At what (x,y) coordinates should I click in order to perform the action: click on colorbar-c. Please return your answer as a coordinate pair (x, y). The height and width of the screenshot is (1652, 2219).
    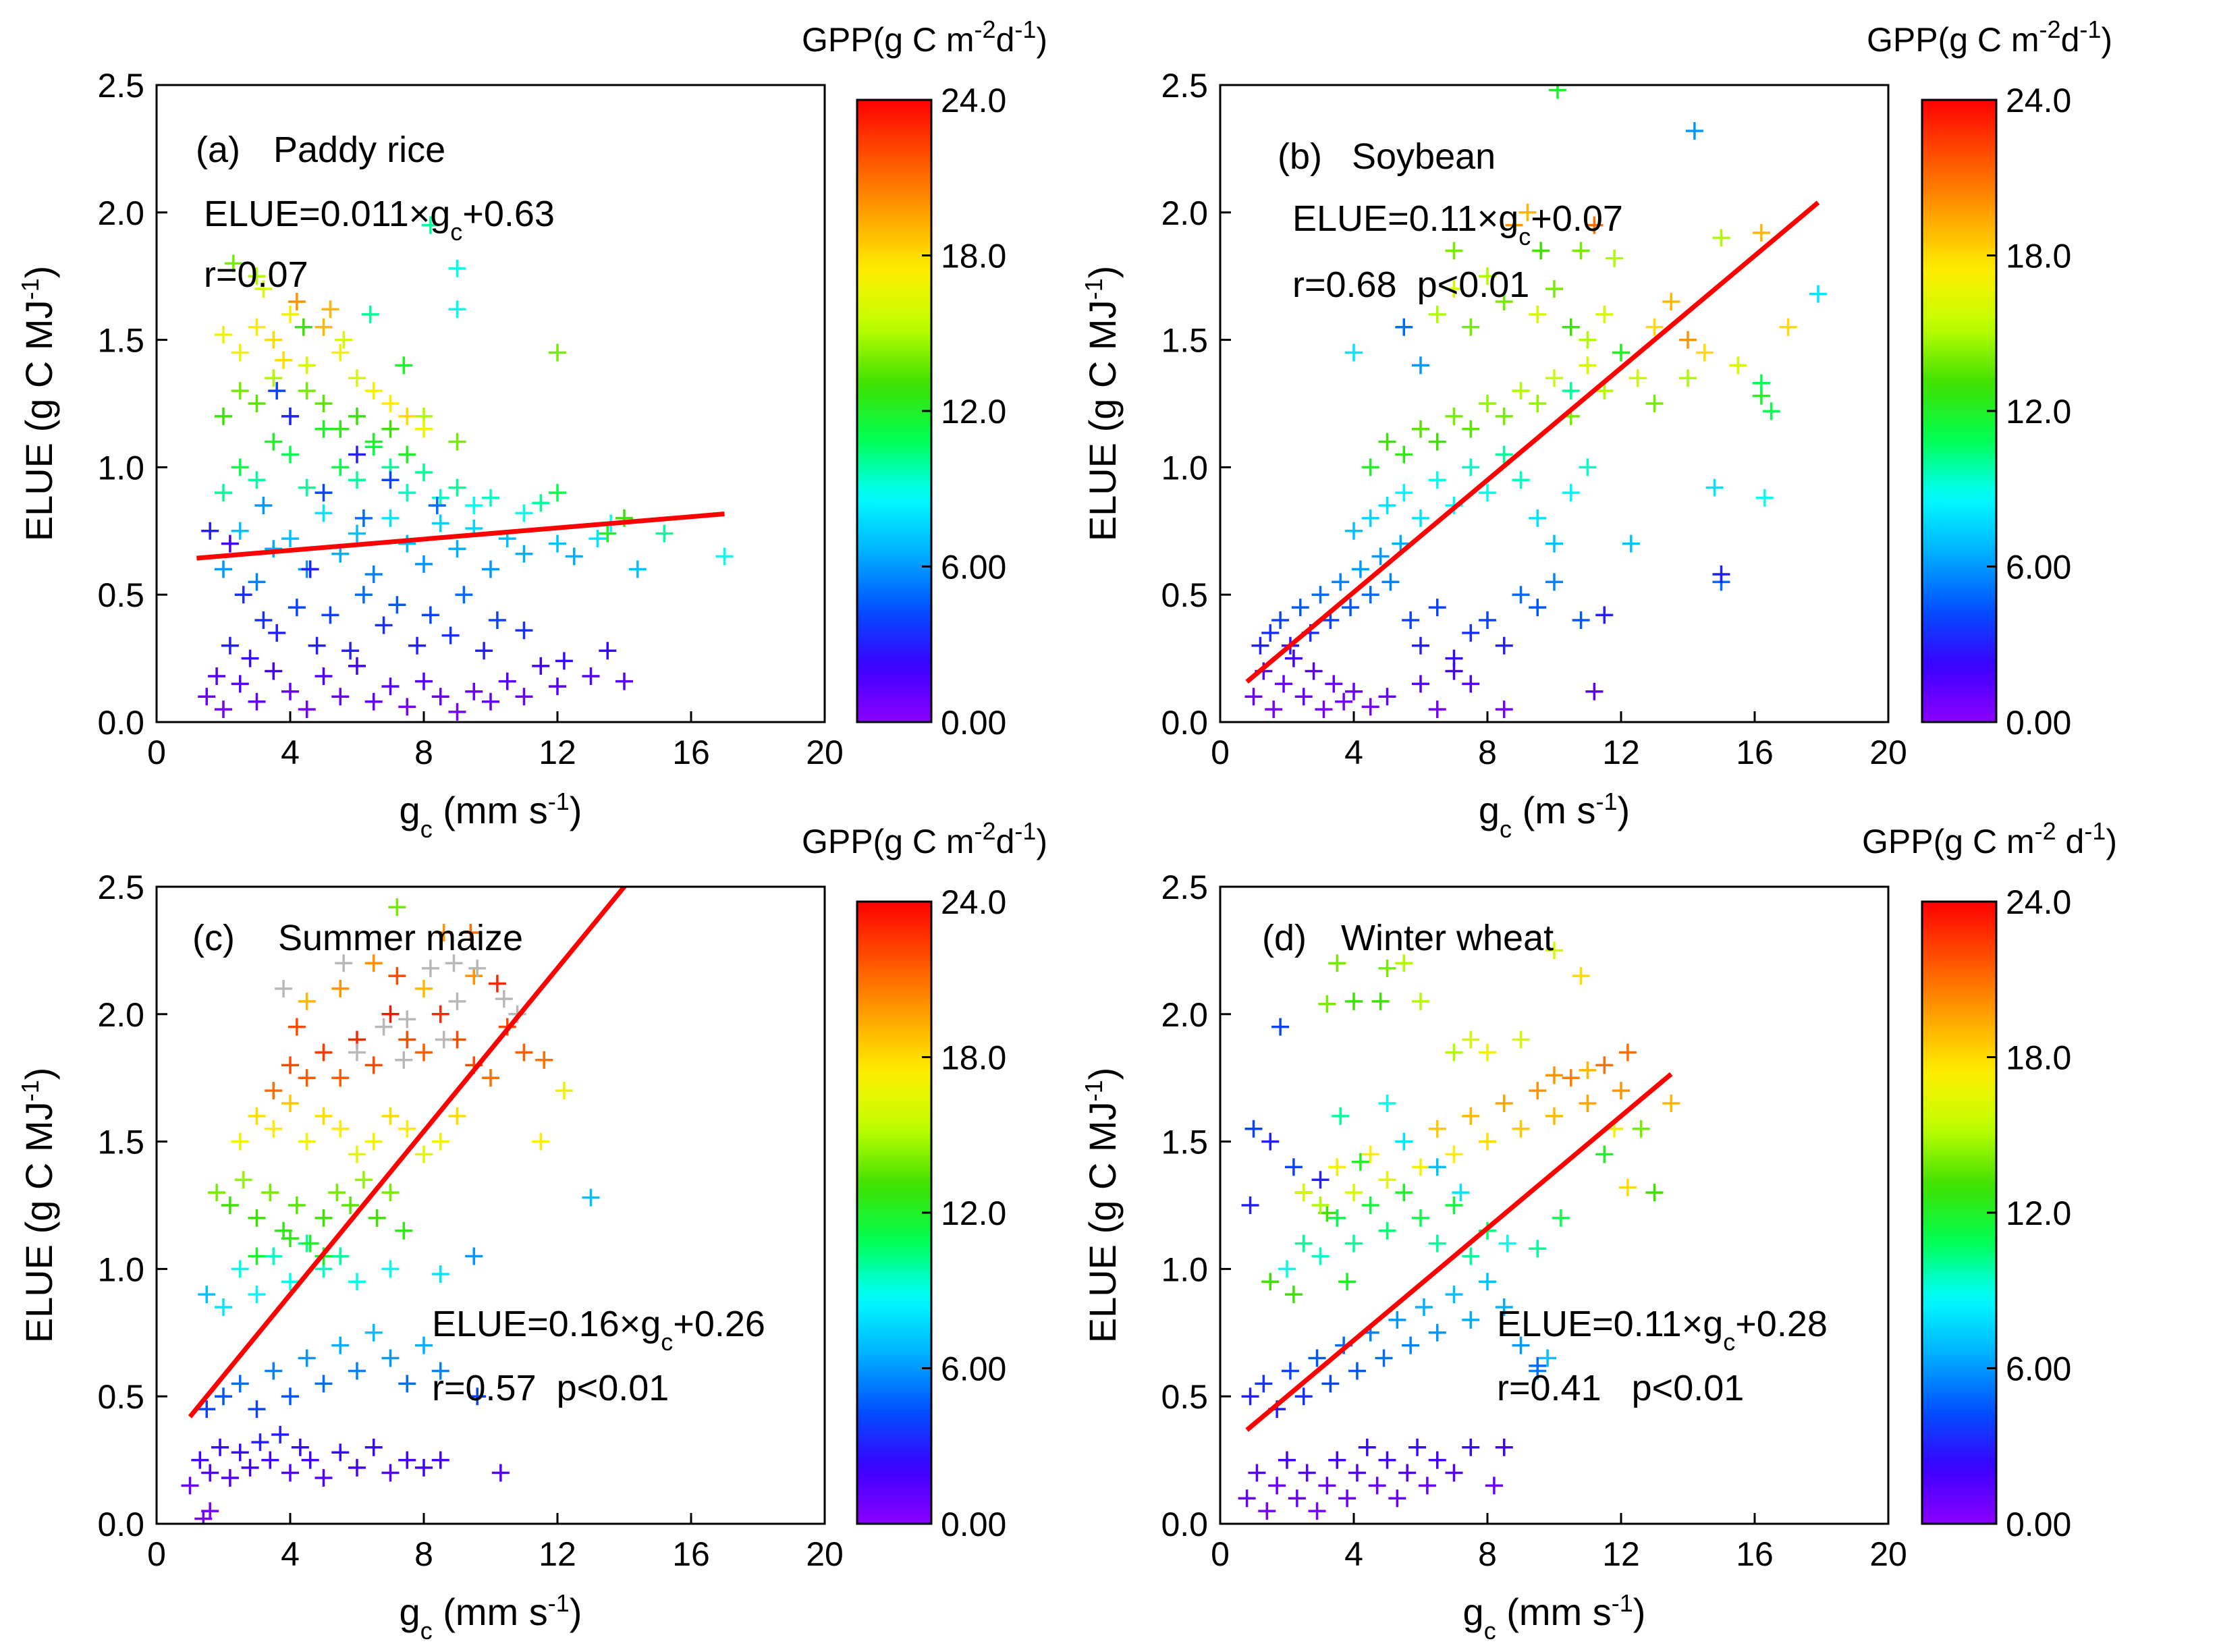
    Looking at the image, I should click on (894, 1212).